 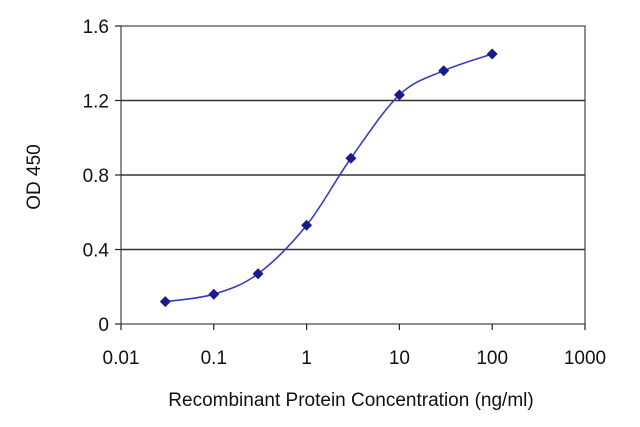 I want to click on x-tick-label: 10, so click(x=399, y=358).